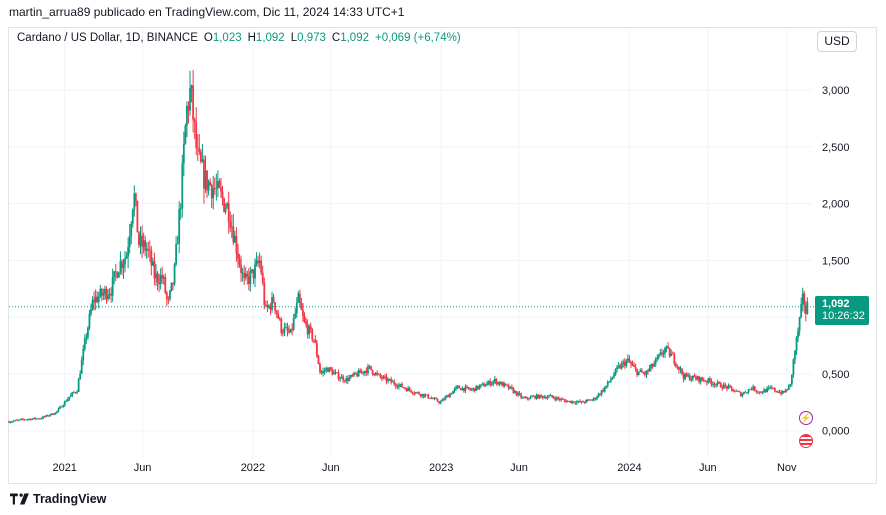 The image size is (886, 515). I want to click on tradingview-brand: TradingView, so click(70, 499).